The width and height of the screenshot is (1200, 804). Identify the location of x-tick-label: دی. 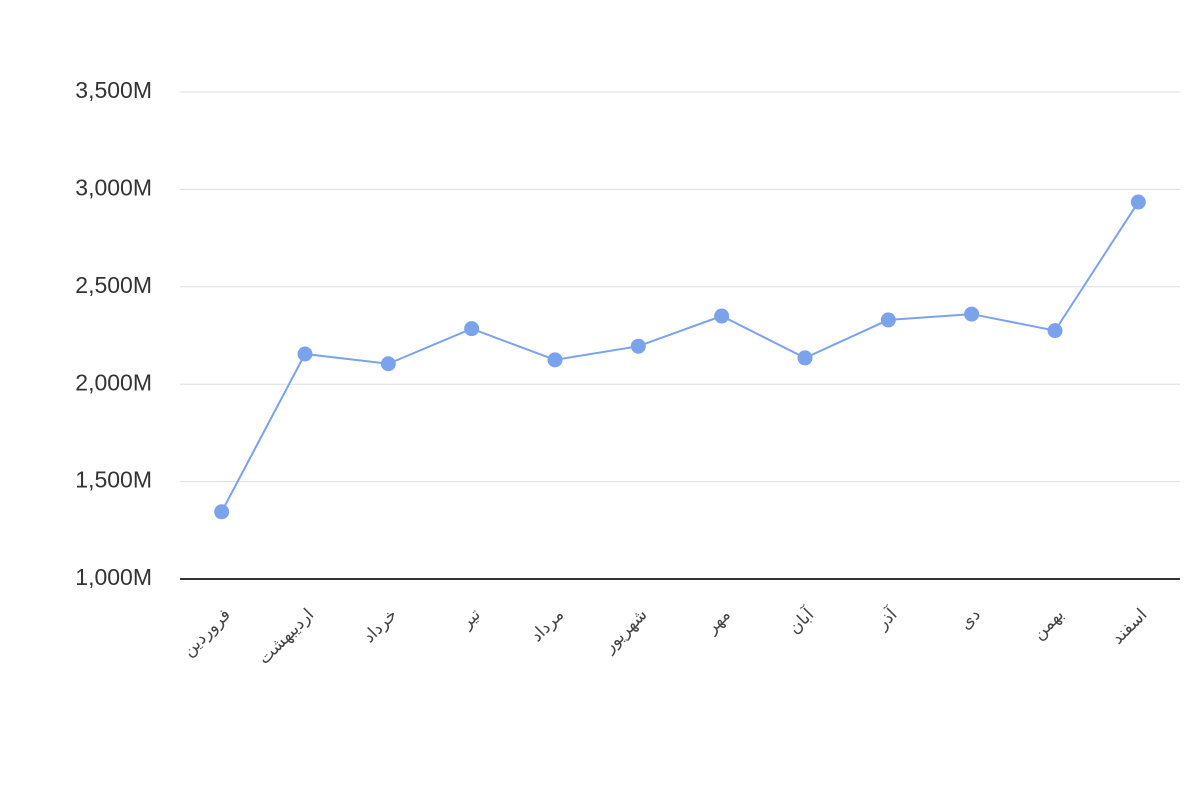
(970, 619).